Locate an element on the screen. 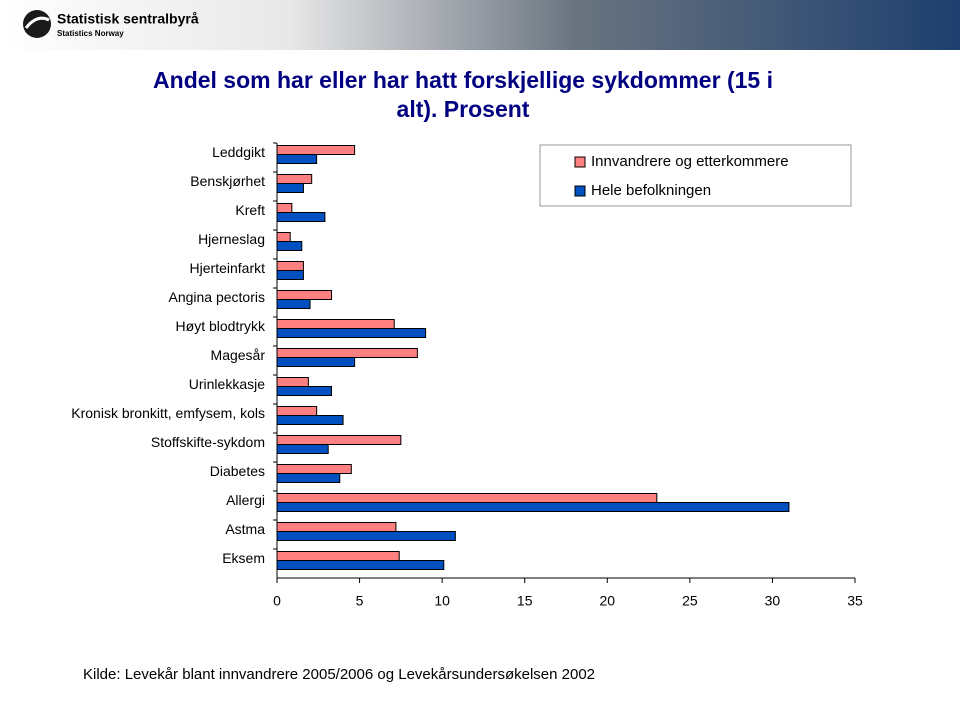 This screenshot has height=718, width=960. logo-mark is located at coordinates (37, 24).